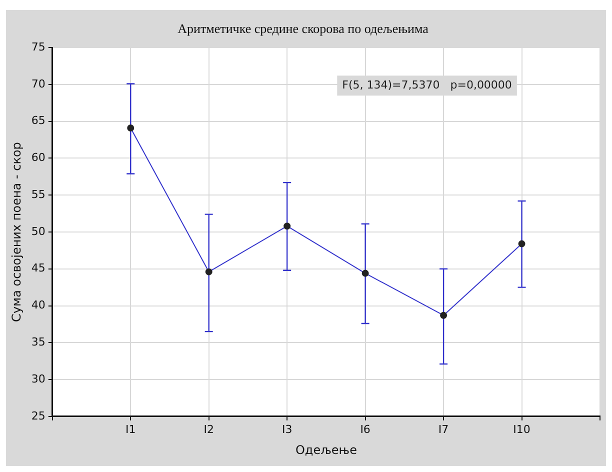 The image size is (612, 472). What do you see at coordinates (38, 305) in the screenshot?
I see `y-tick-label: 40` at bounding box center [38, 305].